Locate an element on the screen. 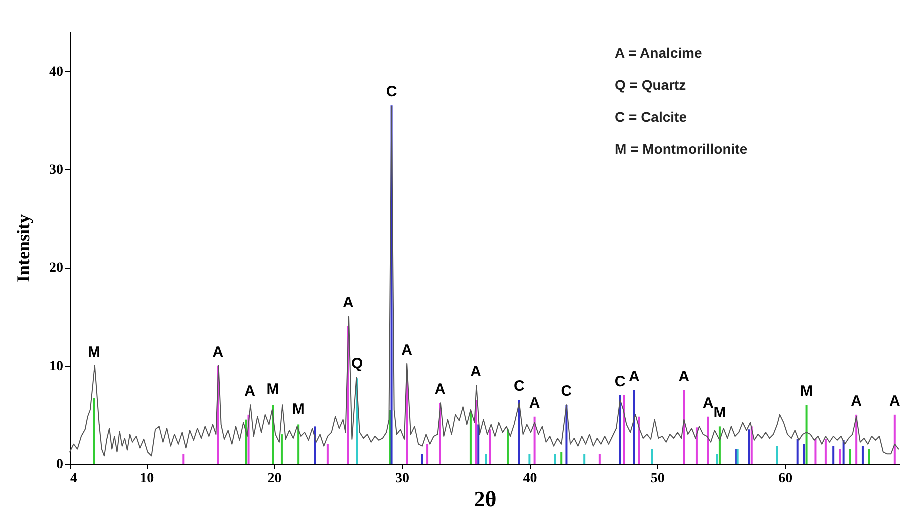  y-axis-title: Intensity is located at coordinates (24, 248).